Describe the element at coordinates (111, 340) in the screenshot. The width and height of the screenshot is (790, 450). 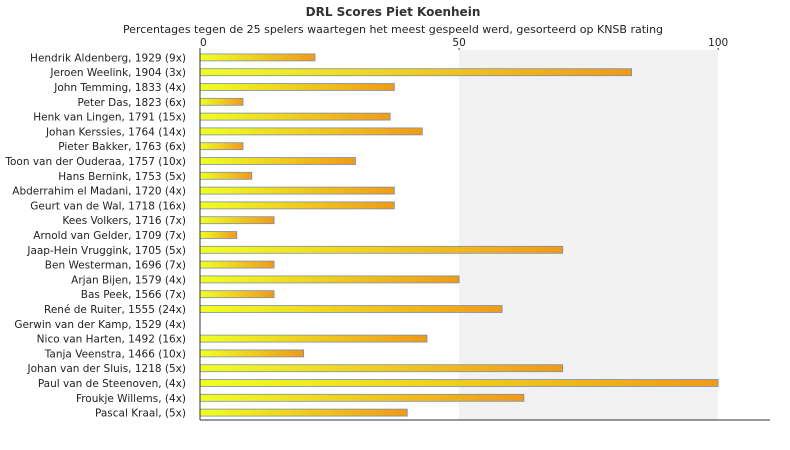
I see `category-label: Nico van Harten, 1492 (16x)` at that location.